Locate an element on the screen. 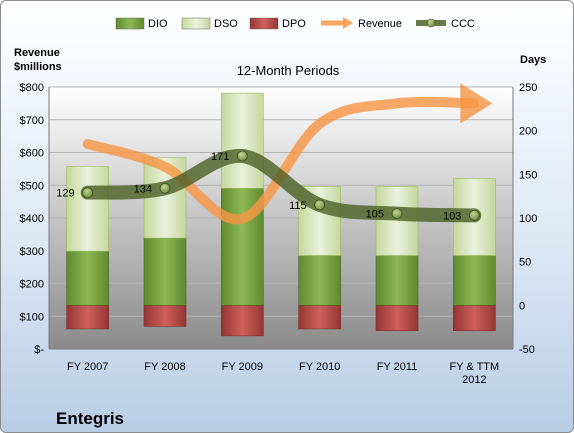  ccc-data-label: 129 is located at coordinates (65, 194).